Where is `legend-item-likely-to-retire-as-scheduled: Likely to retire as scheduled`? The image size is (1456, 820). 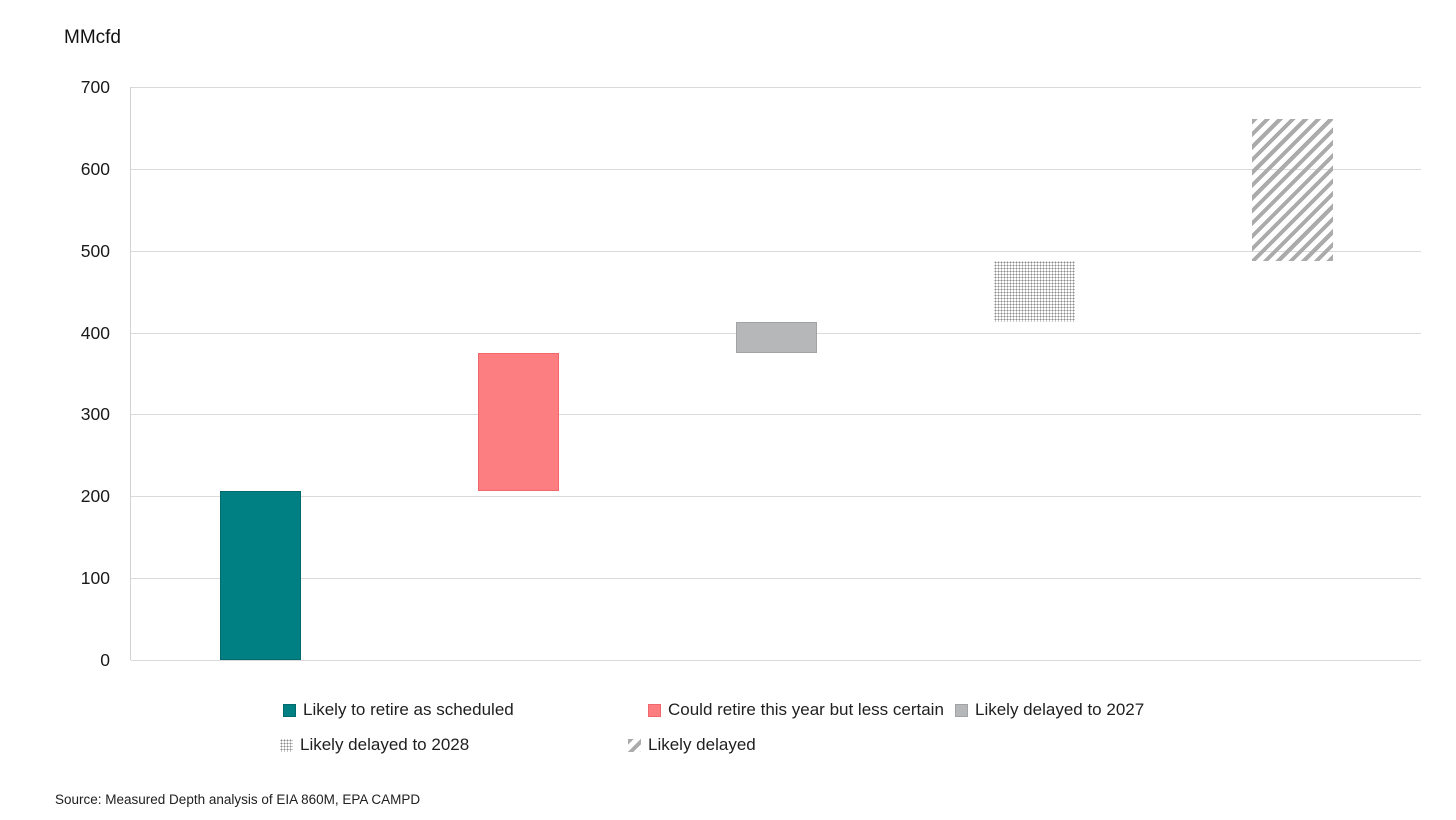 legend-item-likely-to-retire-as-scheduled: Likely to retire as scheduled is located at coordinates (398, 710).